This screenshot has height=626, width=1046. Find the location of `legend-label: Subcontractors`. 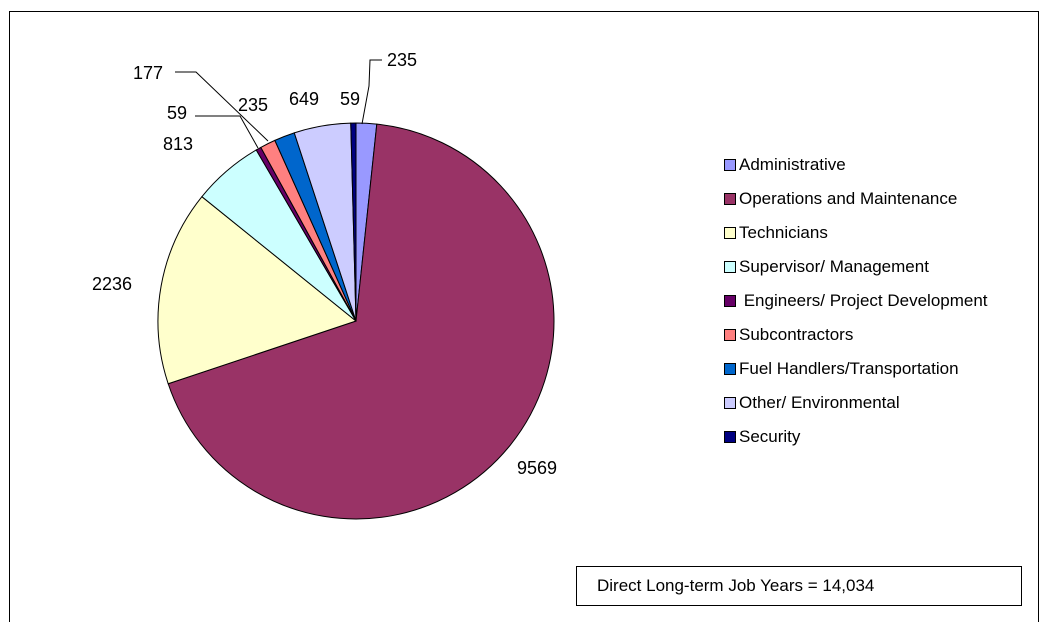

legend-label: Subcontractors is located at coordinates (796, 334).